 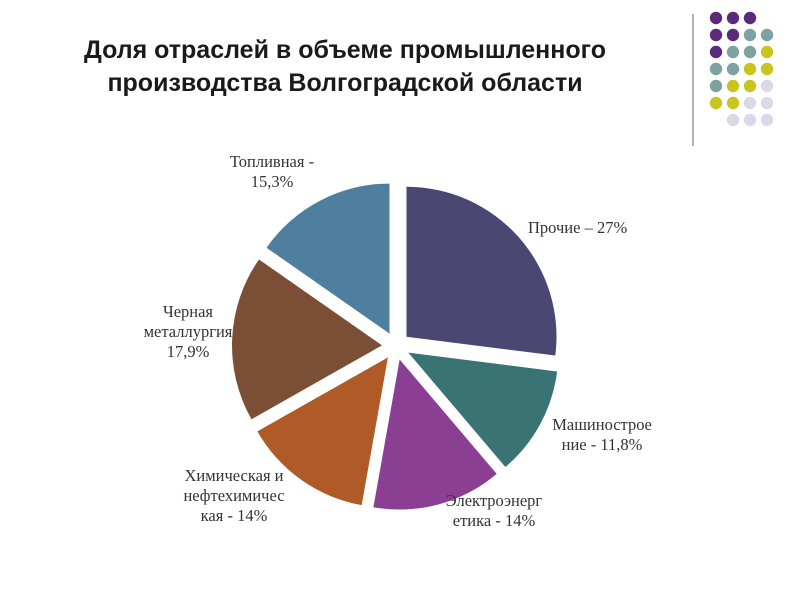 What do you see at coordinates (188, 331) in the screenshot?
I see `pie-label-chernaya-metallurgiya: Черная металлургия 17,9%` at bounding box center [188, 331].